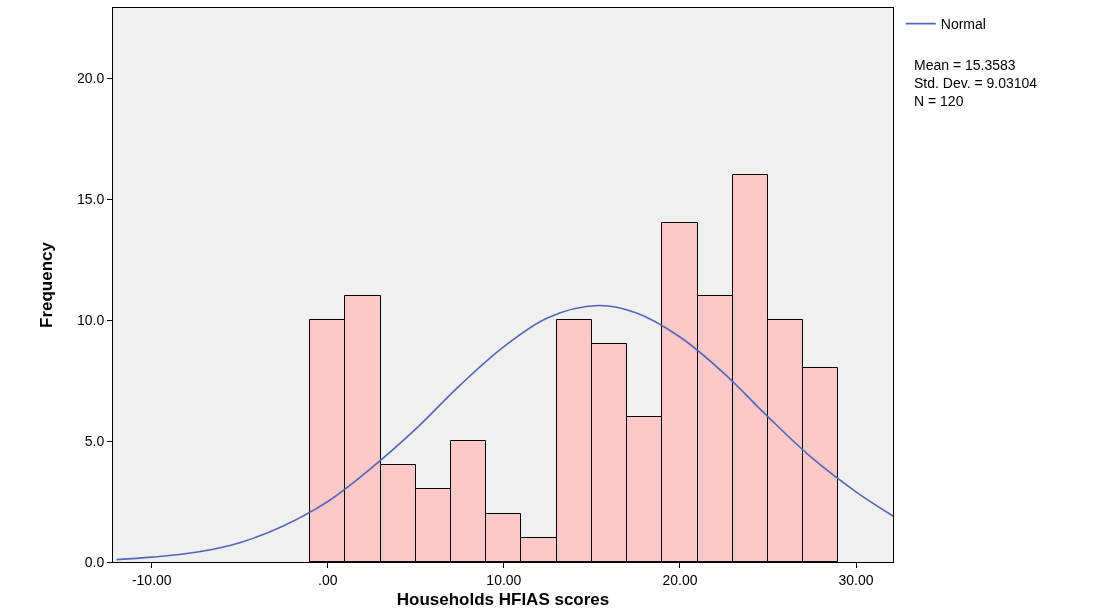 This screenshot has width=1096, height=615. Describe the element at coordinates (151, 579) in the screenshot. I see `x-tick-label: -10.00` at that location.